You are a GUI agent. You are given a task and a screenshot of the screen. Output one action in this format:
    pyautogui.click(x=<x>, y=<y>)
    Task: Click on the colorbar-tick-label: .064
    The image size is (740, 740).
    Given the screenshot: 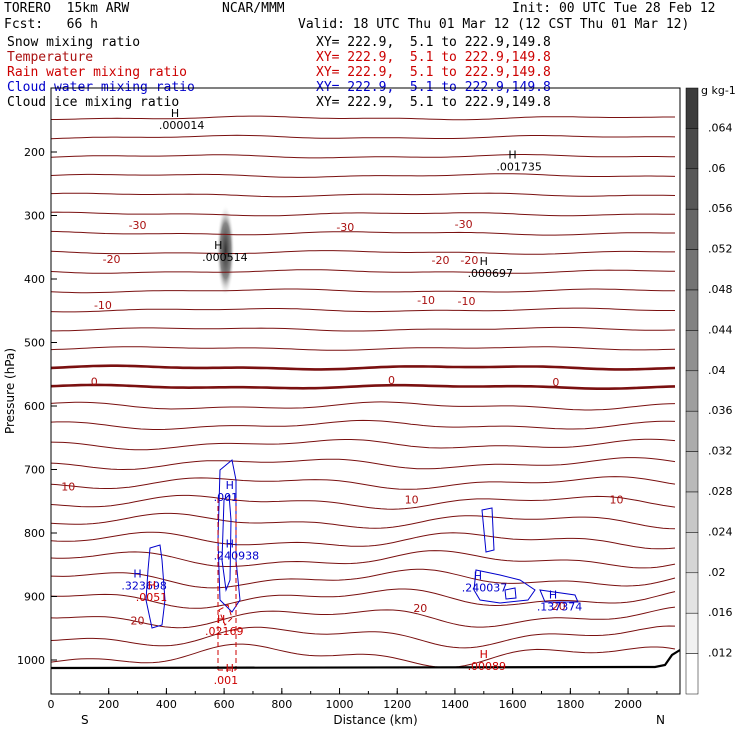 What is the action you would take?
    pyautogui.click(x=720, y=127)
    